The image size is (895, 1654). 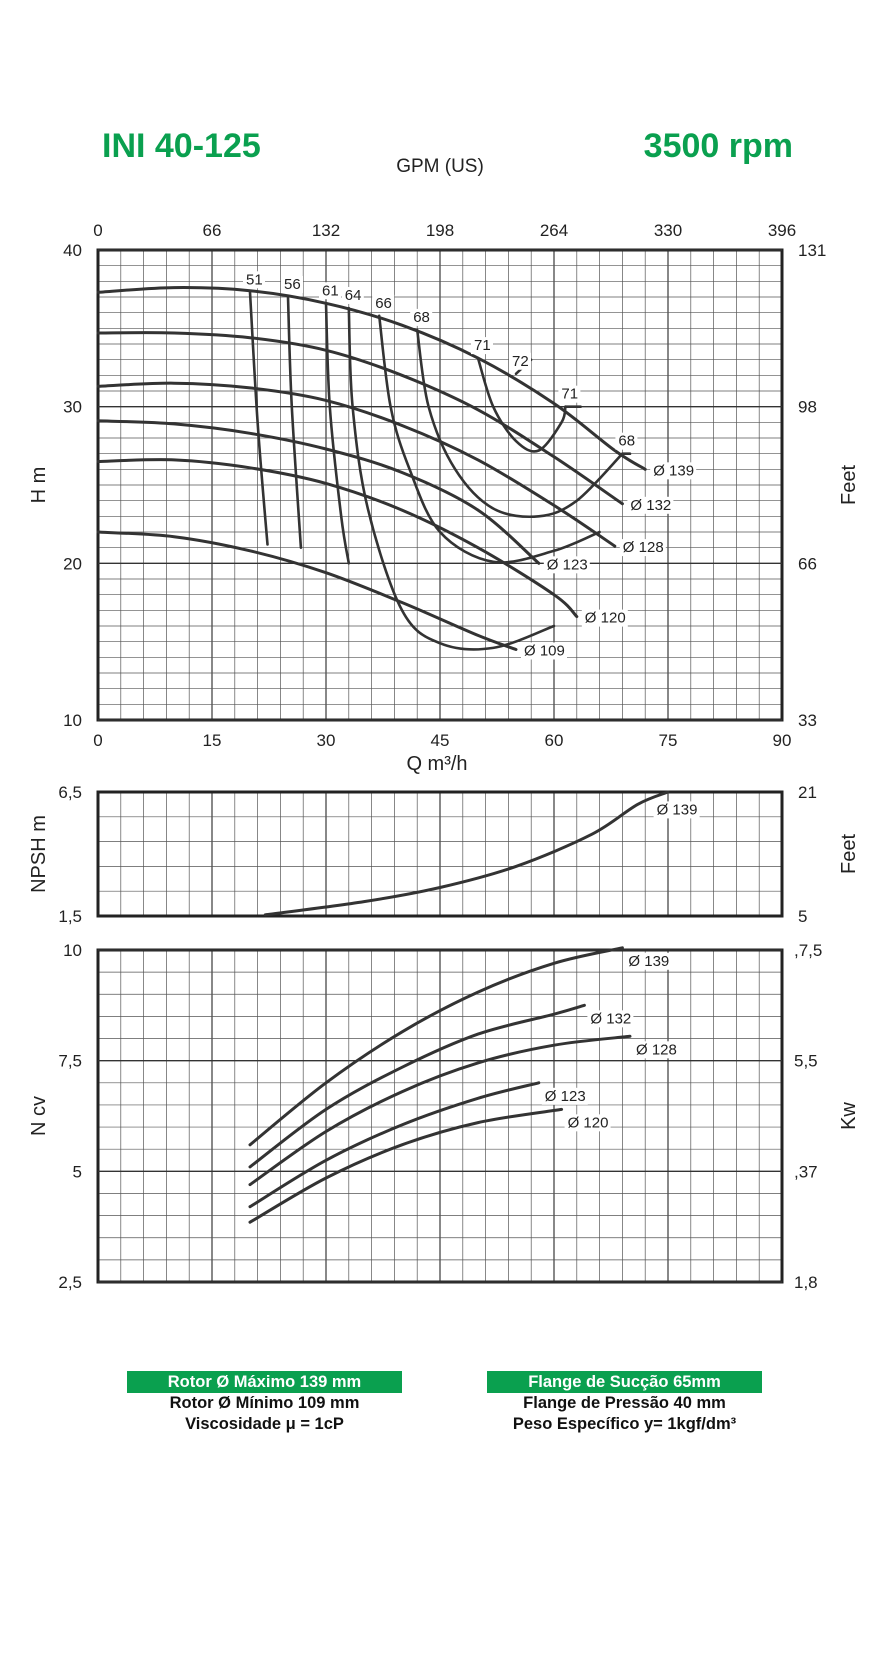 What do you see at coordinates (466, 853) in the screenshot?
I see `npsh-curve` at bounding box center [466, 853].